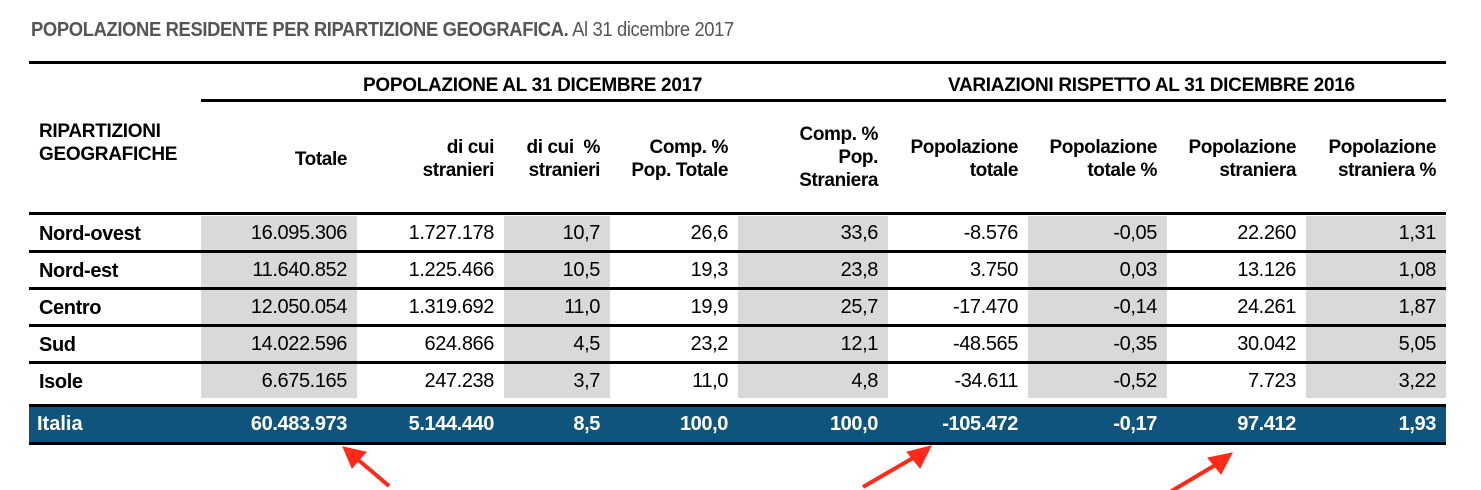 The image size is (1481, 490). Describe the element at coordinates (703, 424) in the screenshot. I see `total-cell-comp-totale: 100,0` at that location.